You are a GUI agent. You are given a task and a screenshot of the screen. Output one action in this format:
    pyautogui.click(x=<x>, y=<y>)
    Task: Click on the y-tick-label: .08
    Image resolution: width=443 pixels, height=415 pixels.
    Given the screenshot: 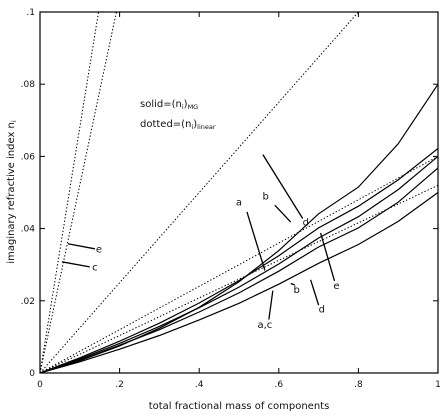 What is the action you would take?
    pyautogui.click(x=28, y=85)
    